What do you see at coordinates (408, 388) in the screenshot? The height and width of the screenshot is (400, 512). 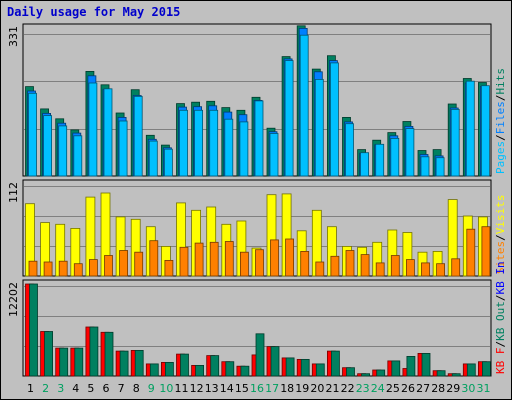 I see `x-tick-label: 26` at bounding box center [408, 388].